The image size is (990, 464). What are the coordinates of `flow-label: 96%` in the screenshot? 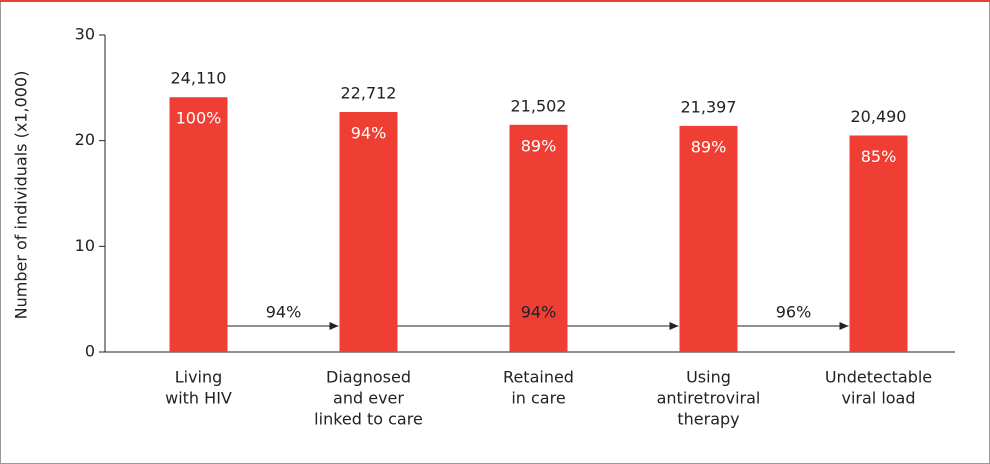 It's located at (794, 312).